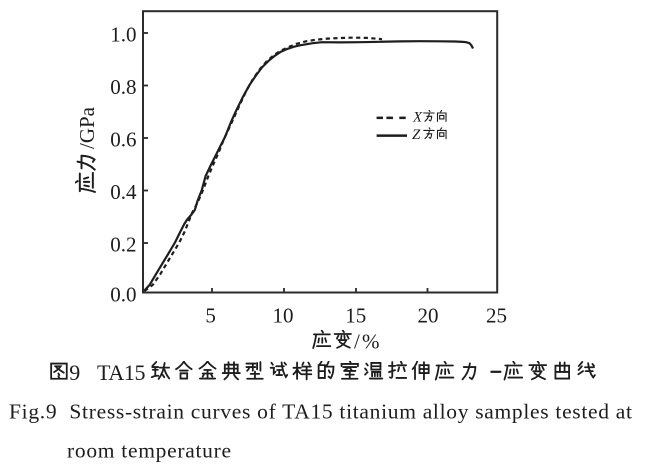 This screenshot has width=645, height=471. What do you see at coordinates (417, 118) in the screenshot?
I see `svg-text: X` at bounding box center [417, 118].